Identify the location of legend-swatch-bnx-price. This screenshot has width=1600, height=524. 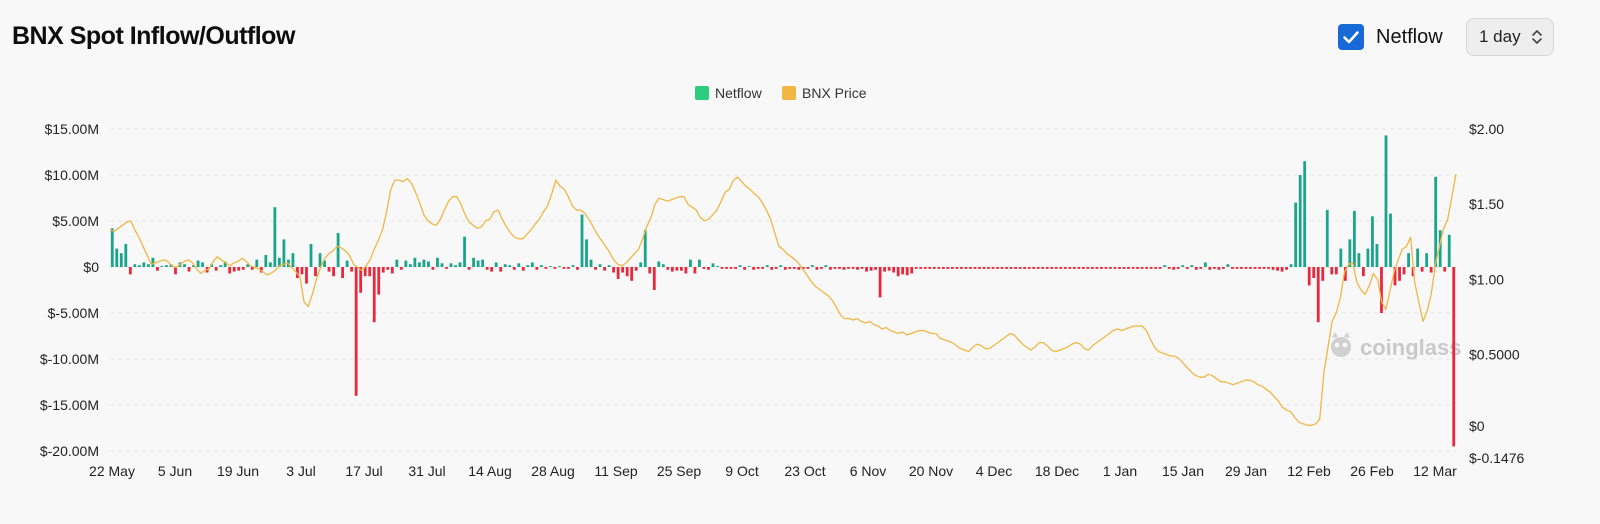
(789, 93).